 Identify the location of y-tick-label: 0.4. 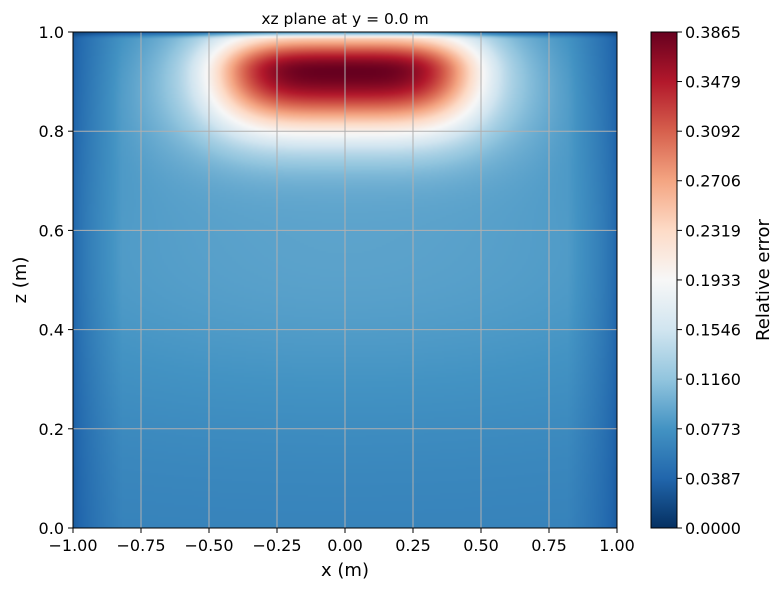
(51, 330).